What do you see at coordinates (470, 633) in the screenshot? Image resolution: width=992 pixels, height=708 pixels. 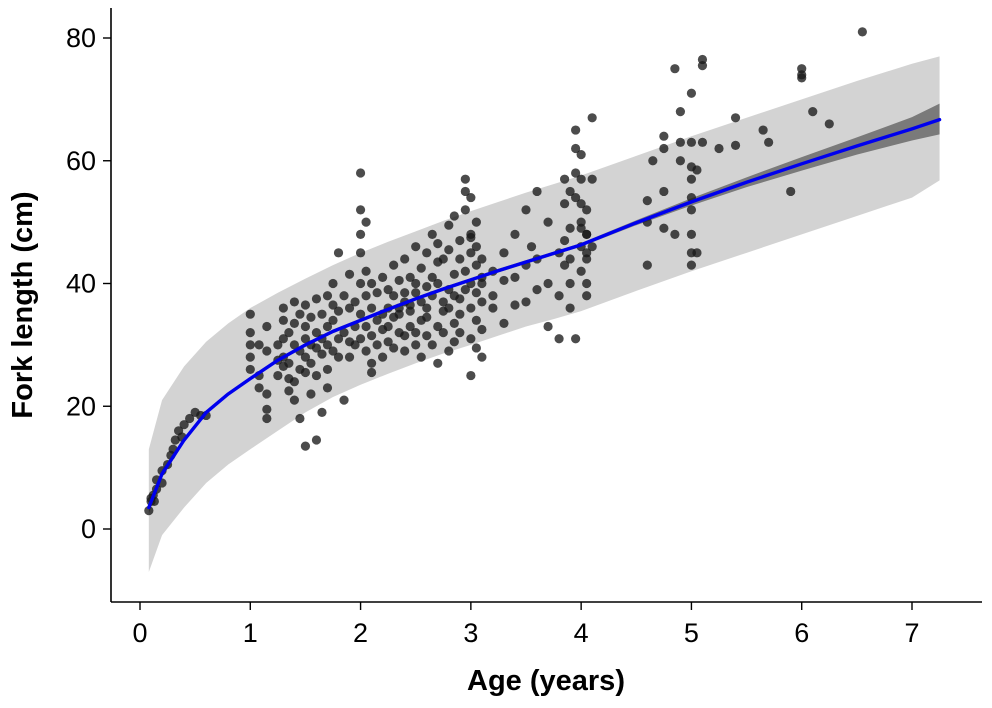 I see `x-tick-label: 3` at bounding box center [470, 633].